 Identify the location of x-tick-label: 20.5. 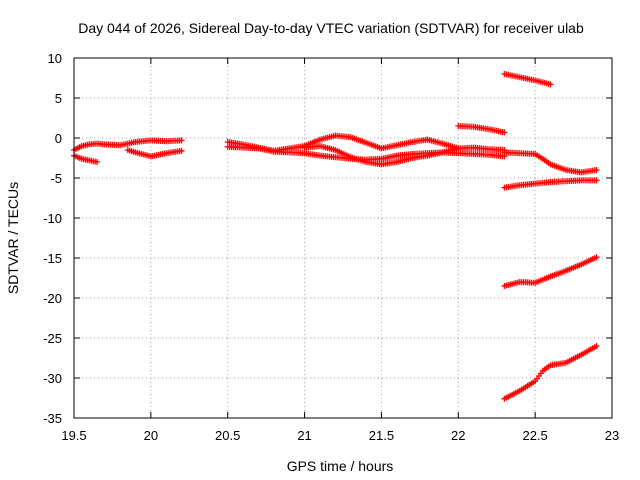
(227, 435).